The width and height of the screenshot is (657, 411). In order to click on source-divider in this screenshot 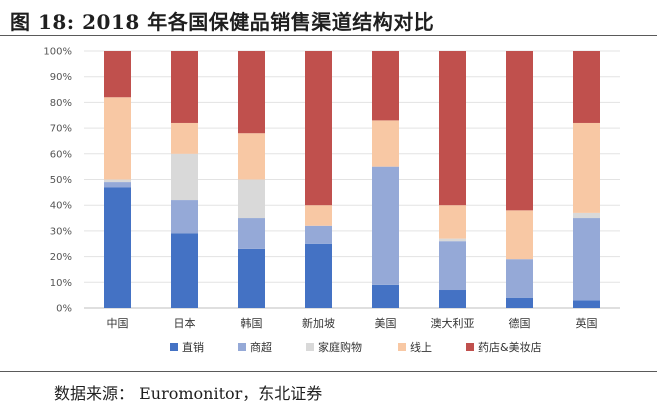, I will do `click(328, 371)`.